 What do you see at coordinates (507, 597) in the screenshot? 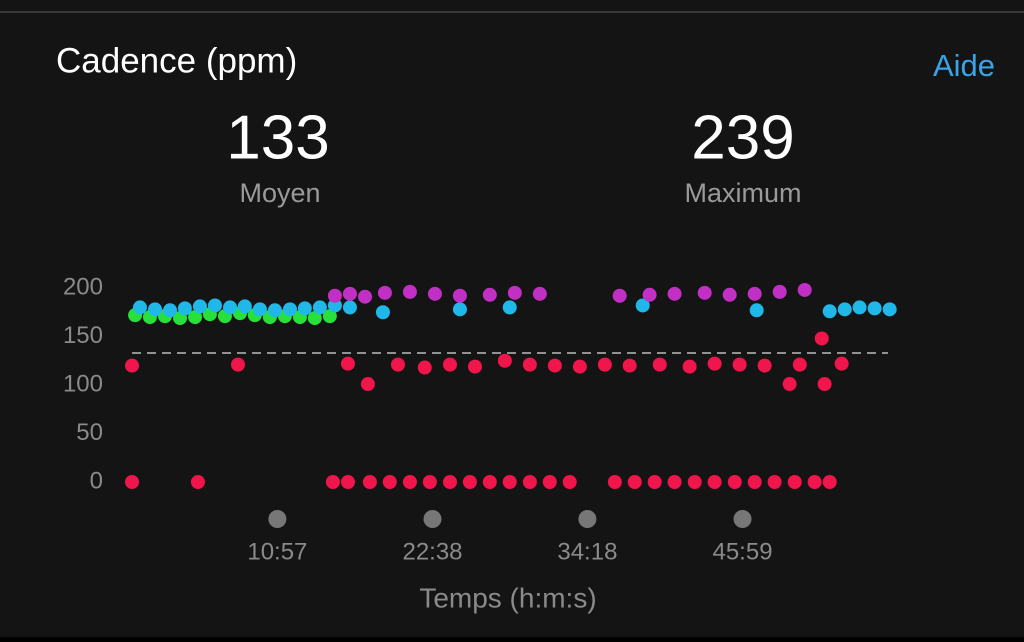
I see `x-axis-label: Temps (h:m:s)` at bounding box center [507, 597].